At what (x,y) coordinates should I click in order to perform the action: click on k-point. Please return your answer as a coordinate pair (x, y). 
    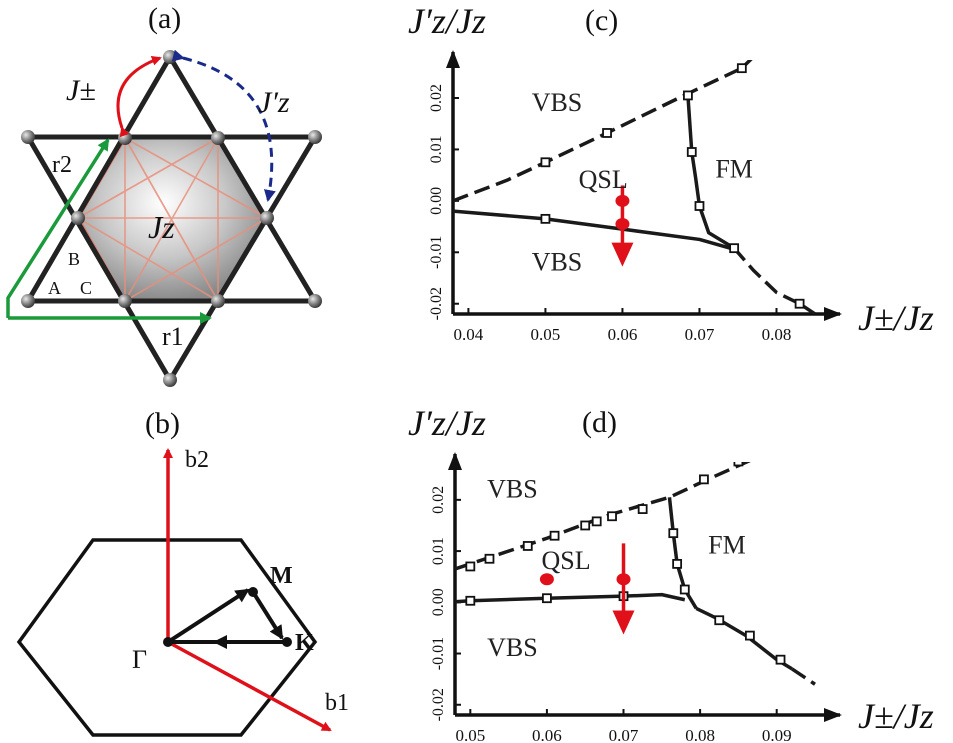
    Looking at the image, I should click on (287, 642).